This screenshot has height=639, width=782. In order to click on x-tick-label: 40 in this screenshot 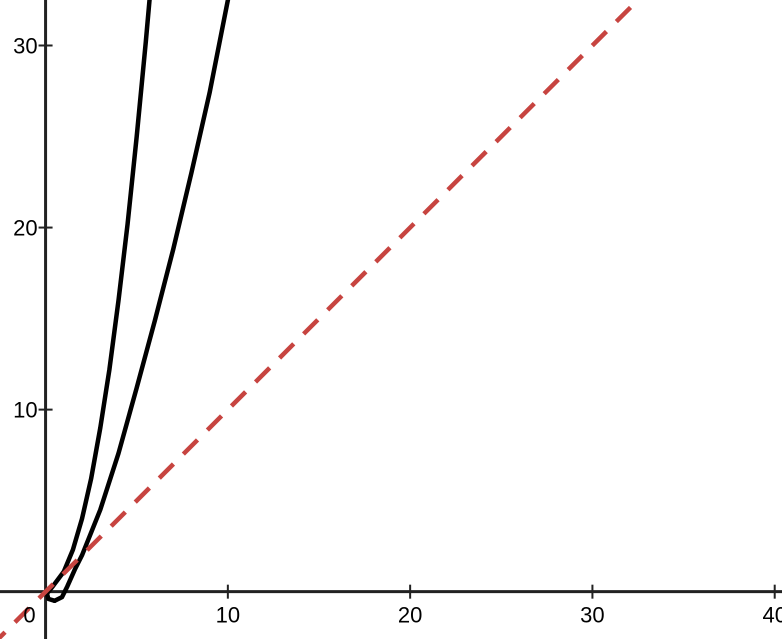, I will do `click(772, 615)`.